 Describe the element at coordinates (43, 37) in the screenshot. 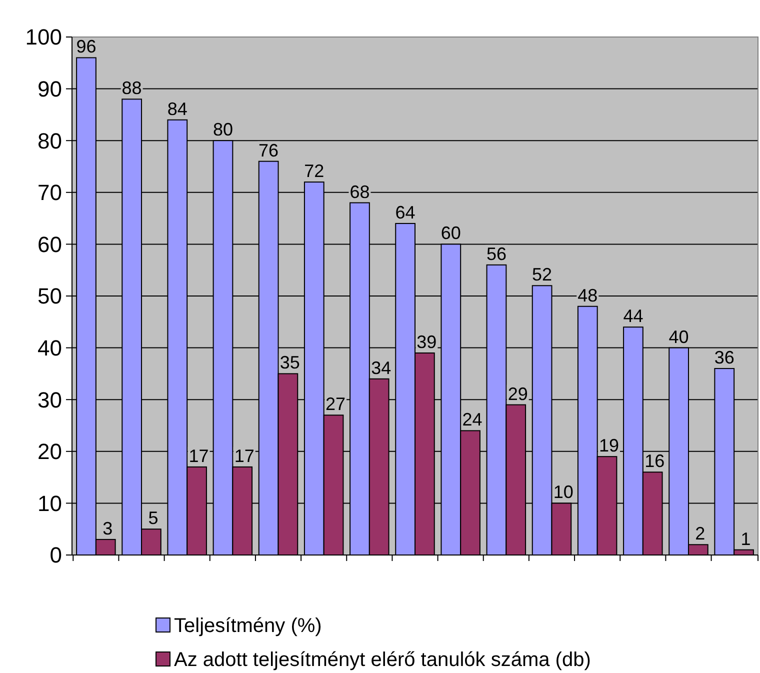

I see `y-tick-label: 100` at that location.